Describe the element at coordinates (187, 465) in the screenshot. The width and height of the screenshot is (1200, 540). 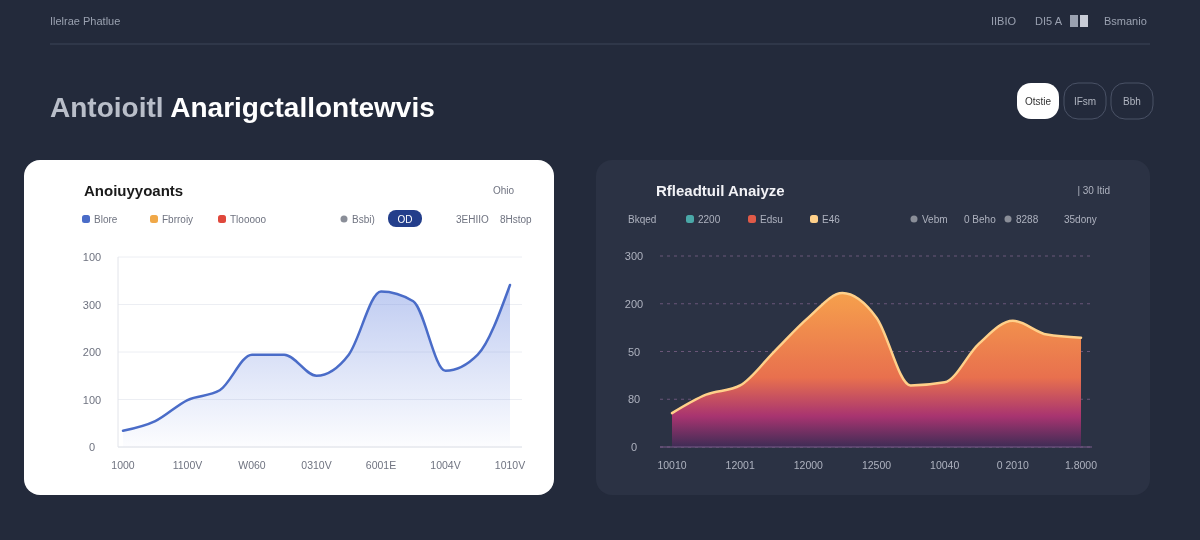
I see `x-tick-label: 1100V` at that location.